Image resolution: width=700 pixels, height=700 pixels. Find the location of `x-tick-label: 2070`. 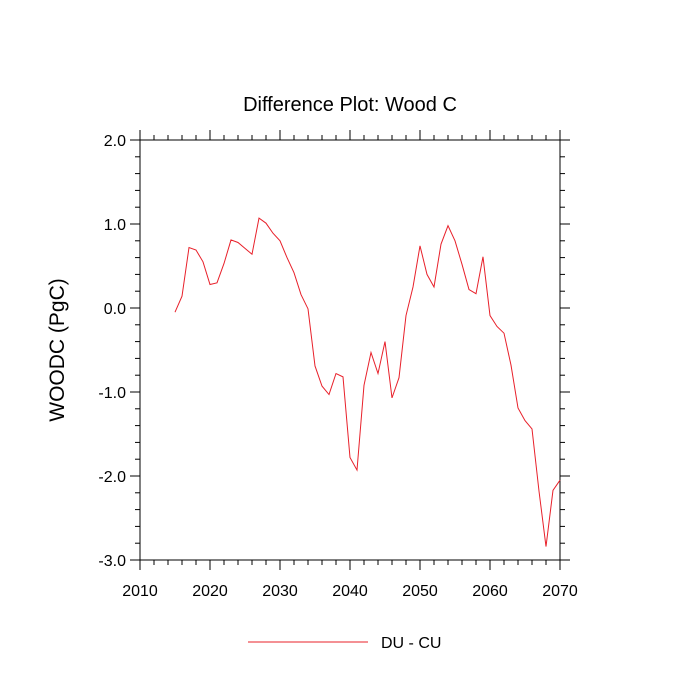

x-tick-label: 2070 is located at coordinates (560, 591).